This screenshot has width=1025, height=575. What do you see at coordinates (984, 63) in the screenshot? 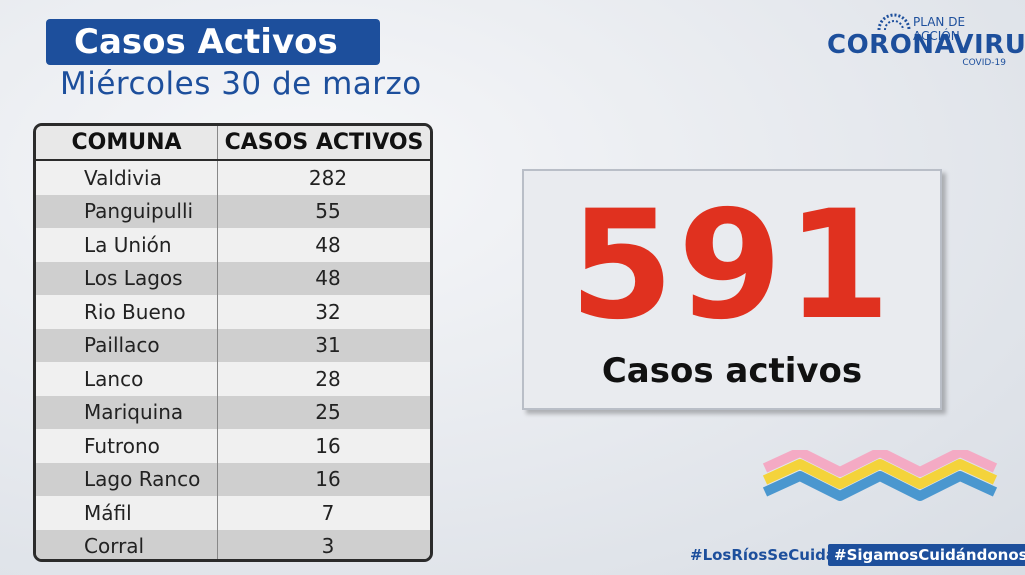
I see `logo-sub-text: COVID-19` at bounding box center [984, 63].